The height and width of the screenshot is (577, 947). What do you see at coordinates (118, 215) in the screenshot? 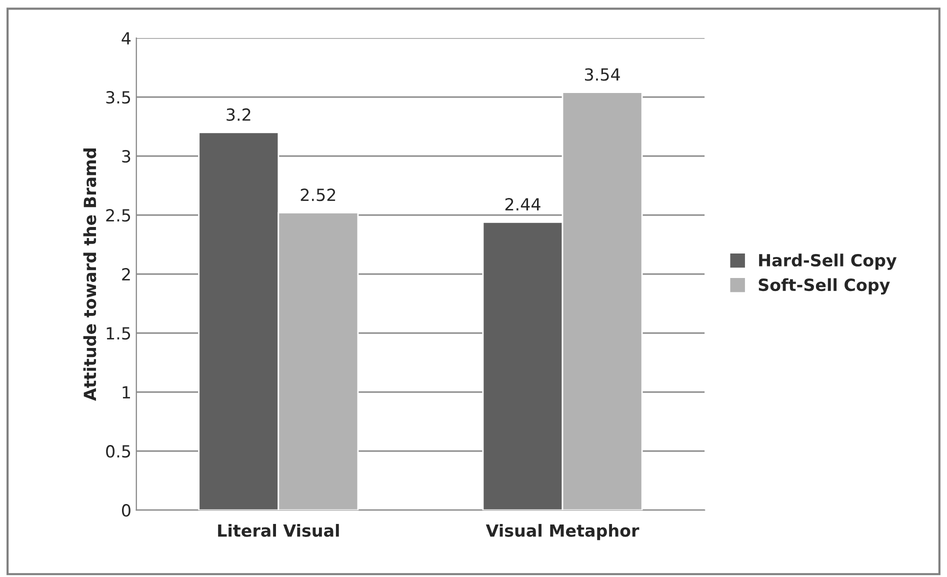
I see `y-tick-label: 2.5` at bounding box center [118, 215].